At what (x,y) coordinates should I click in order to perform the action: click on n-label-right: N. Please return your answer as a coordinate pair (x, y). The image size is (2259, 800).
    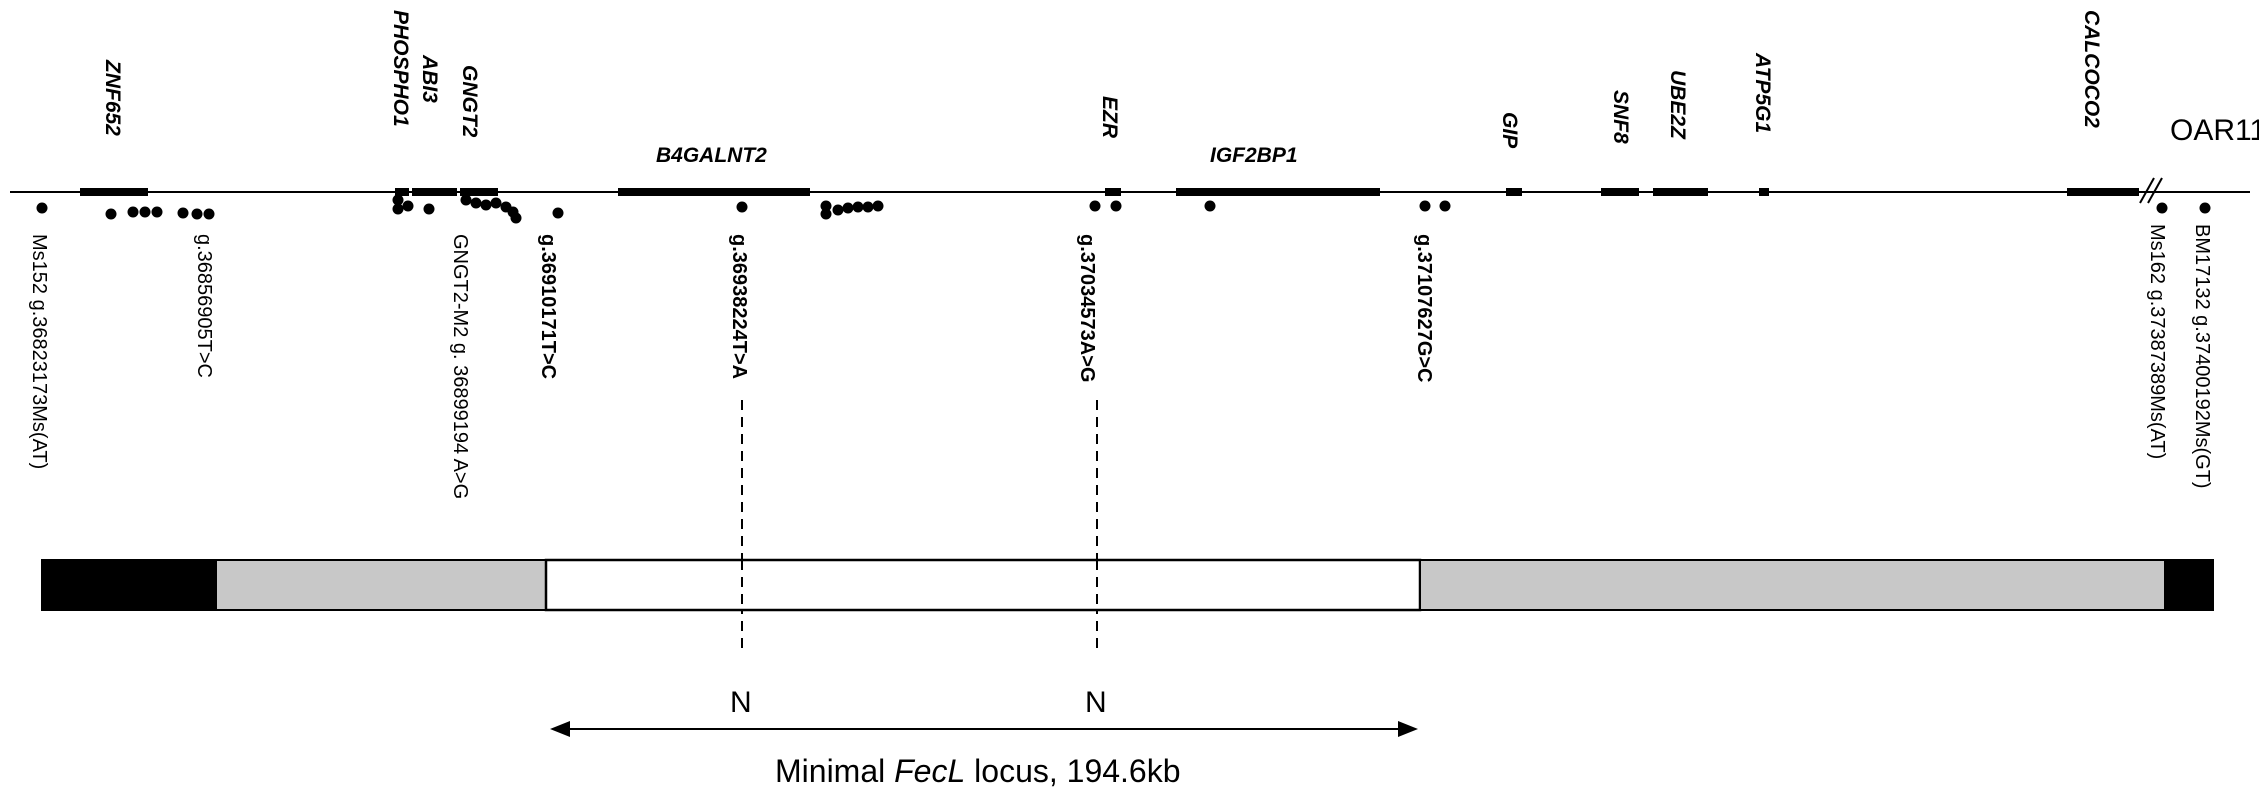
    Looking at the image, I should click on (1096, 702).